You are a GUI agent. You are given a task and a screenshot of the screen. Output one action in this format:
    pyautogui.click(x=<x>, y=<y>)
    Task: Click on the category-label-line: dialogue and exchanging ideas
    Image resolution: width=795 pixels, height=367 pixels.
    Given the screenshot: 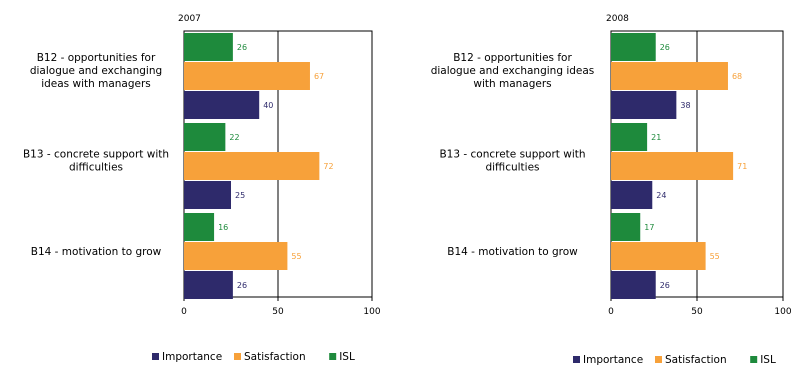 What is the action you would take?
    pyautogui.click(x=513, y=71)
    